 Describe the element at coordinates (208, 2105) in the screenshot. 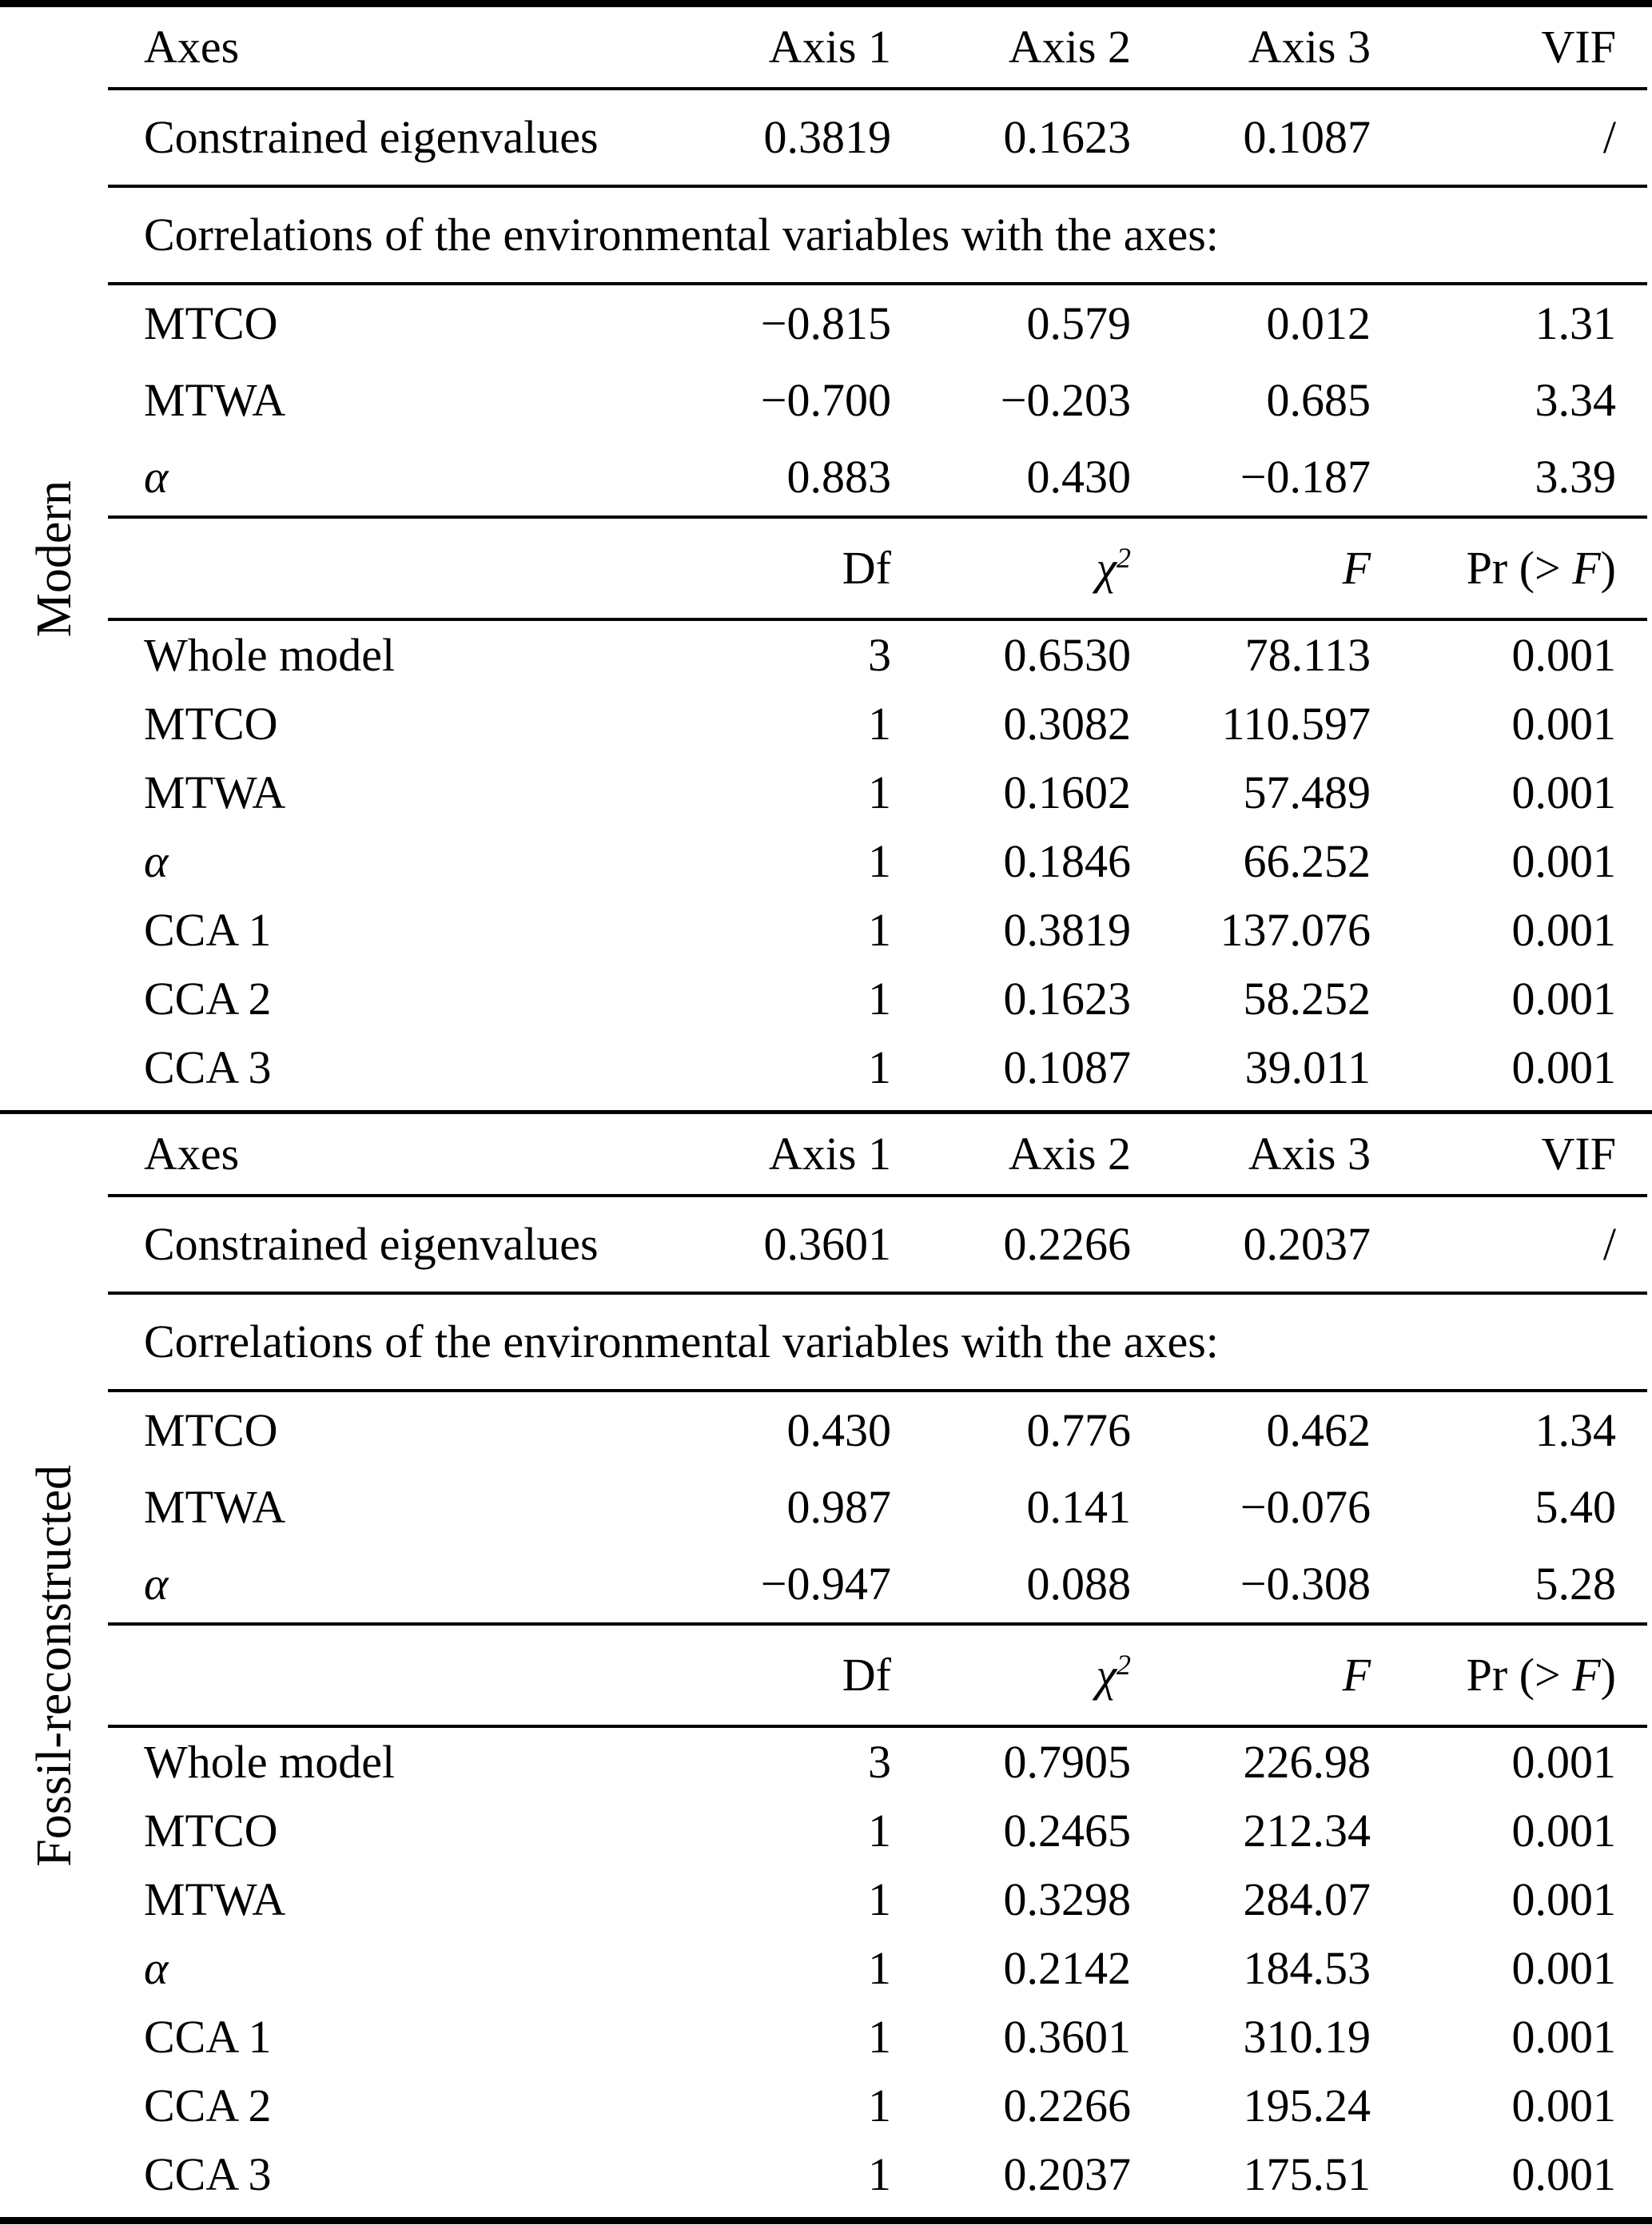

I see `row-label: CCA 2` at that location.